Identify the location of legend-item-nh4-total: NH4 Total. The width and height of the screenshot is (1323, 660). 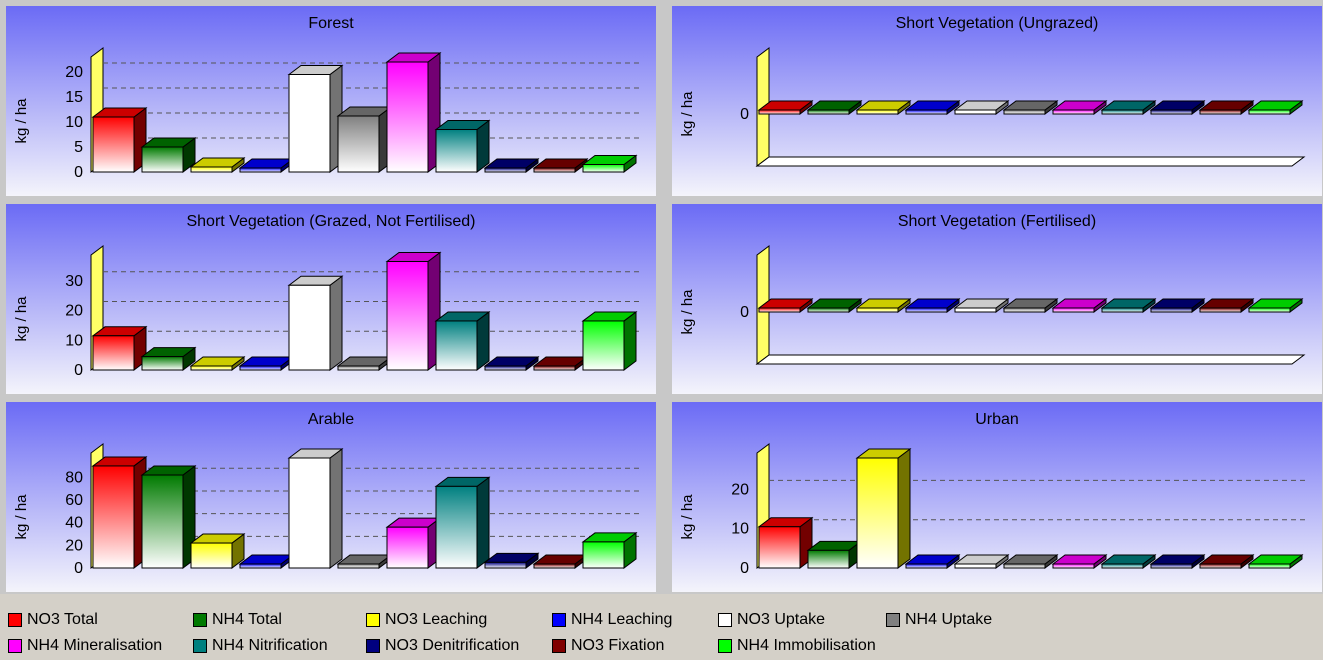
(237, 620).